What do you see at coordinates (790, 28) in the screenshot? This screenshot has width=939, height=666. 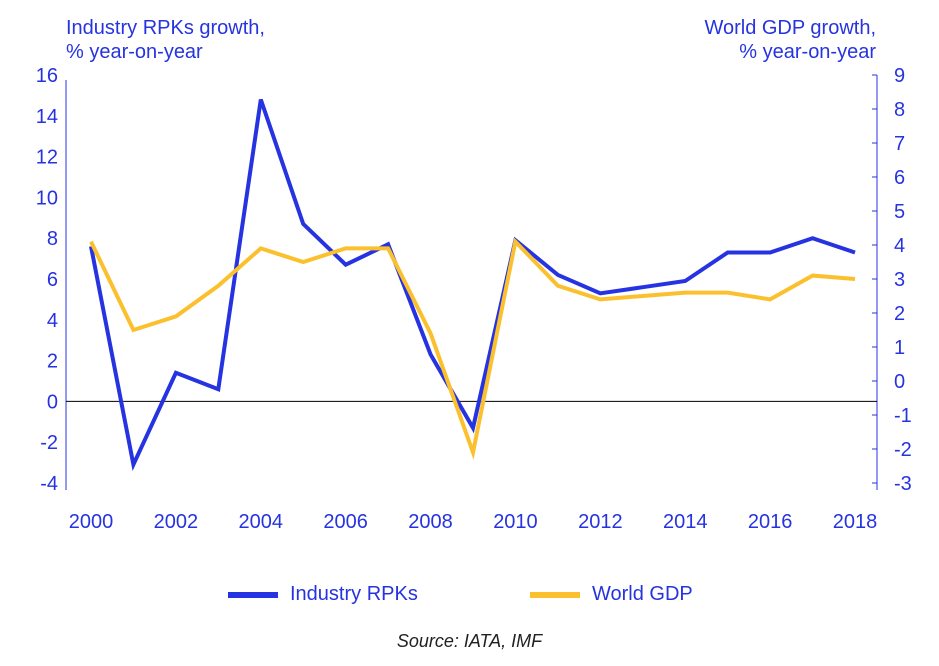 I see `y-axis-right-label-line1: World GDP growth,` at bounding box center [790, 28].